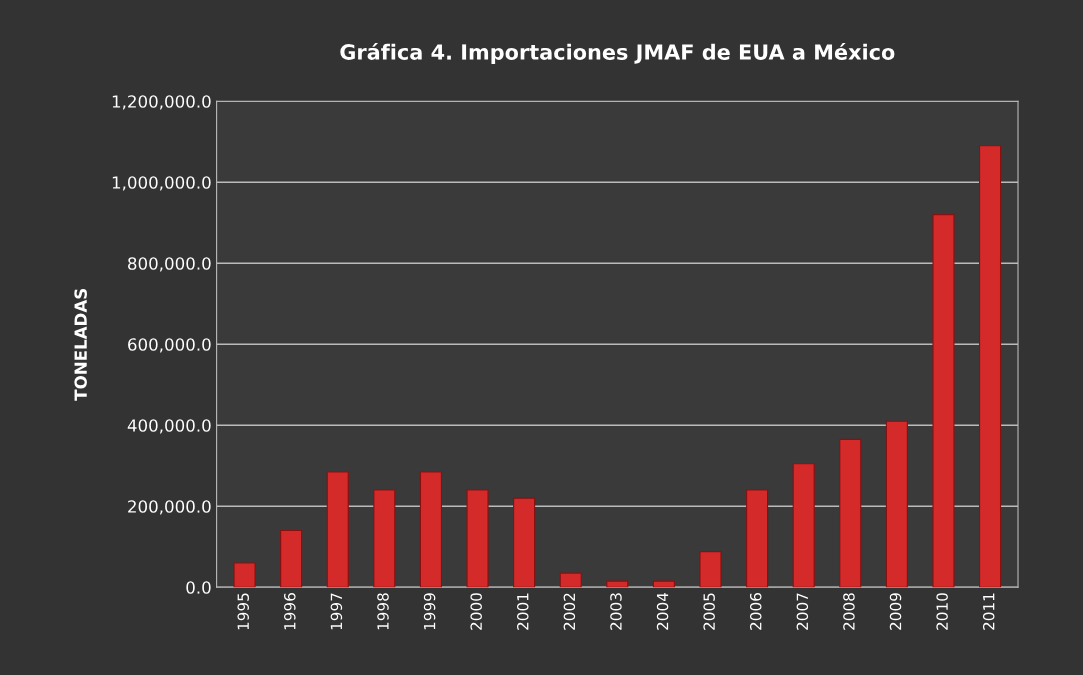 The image size is (1083, 675). I want to click on chart-title: Gráfica 4. Importaciones JMAF de EUA a México, so click(617, 53).